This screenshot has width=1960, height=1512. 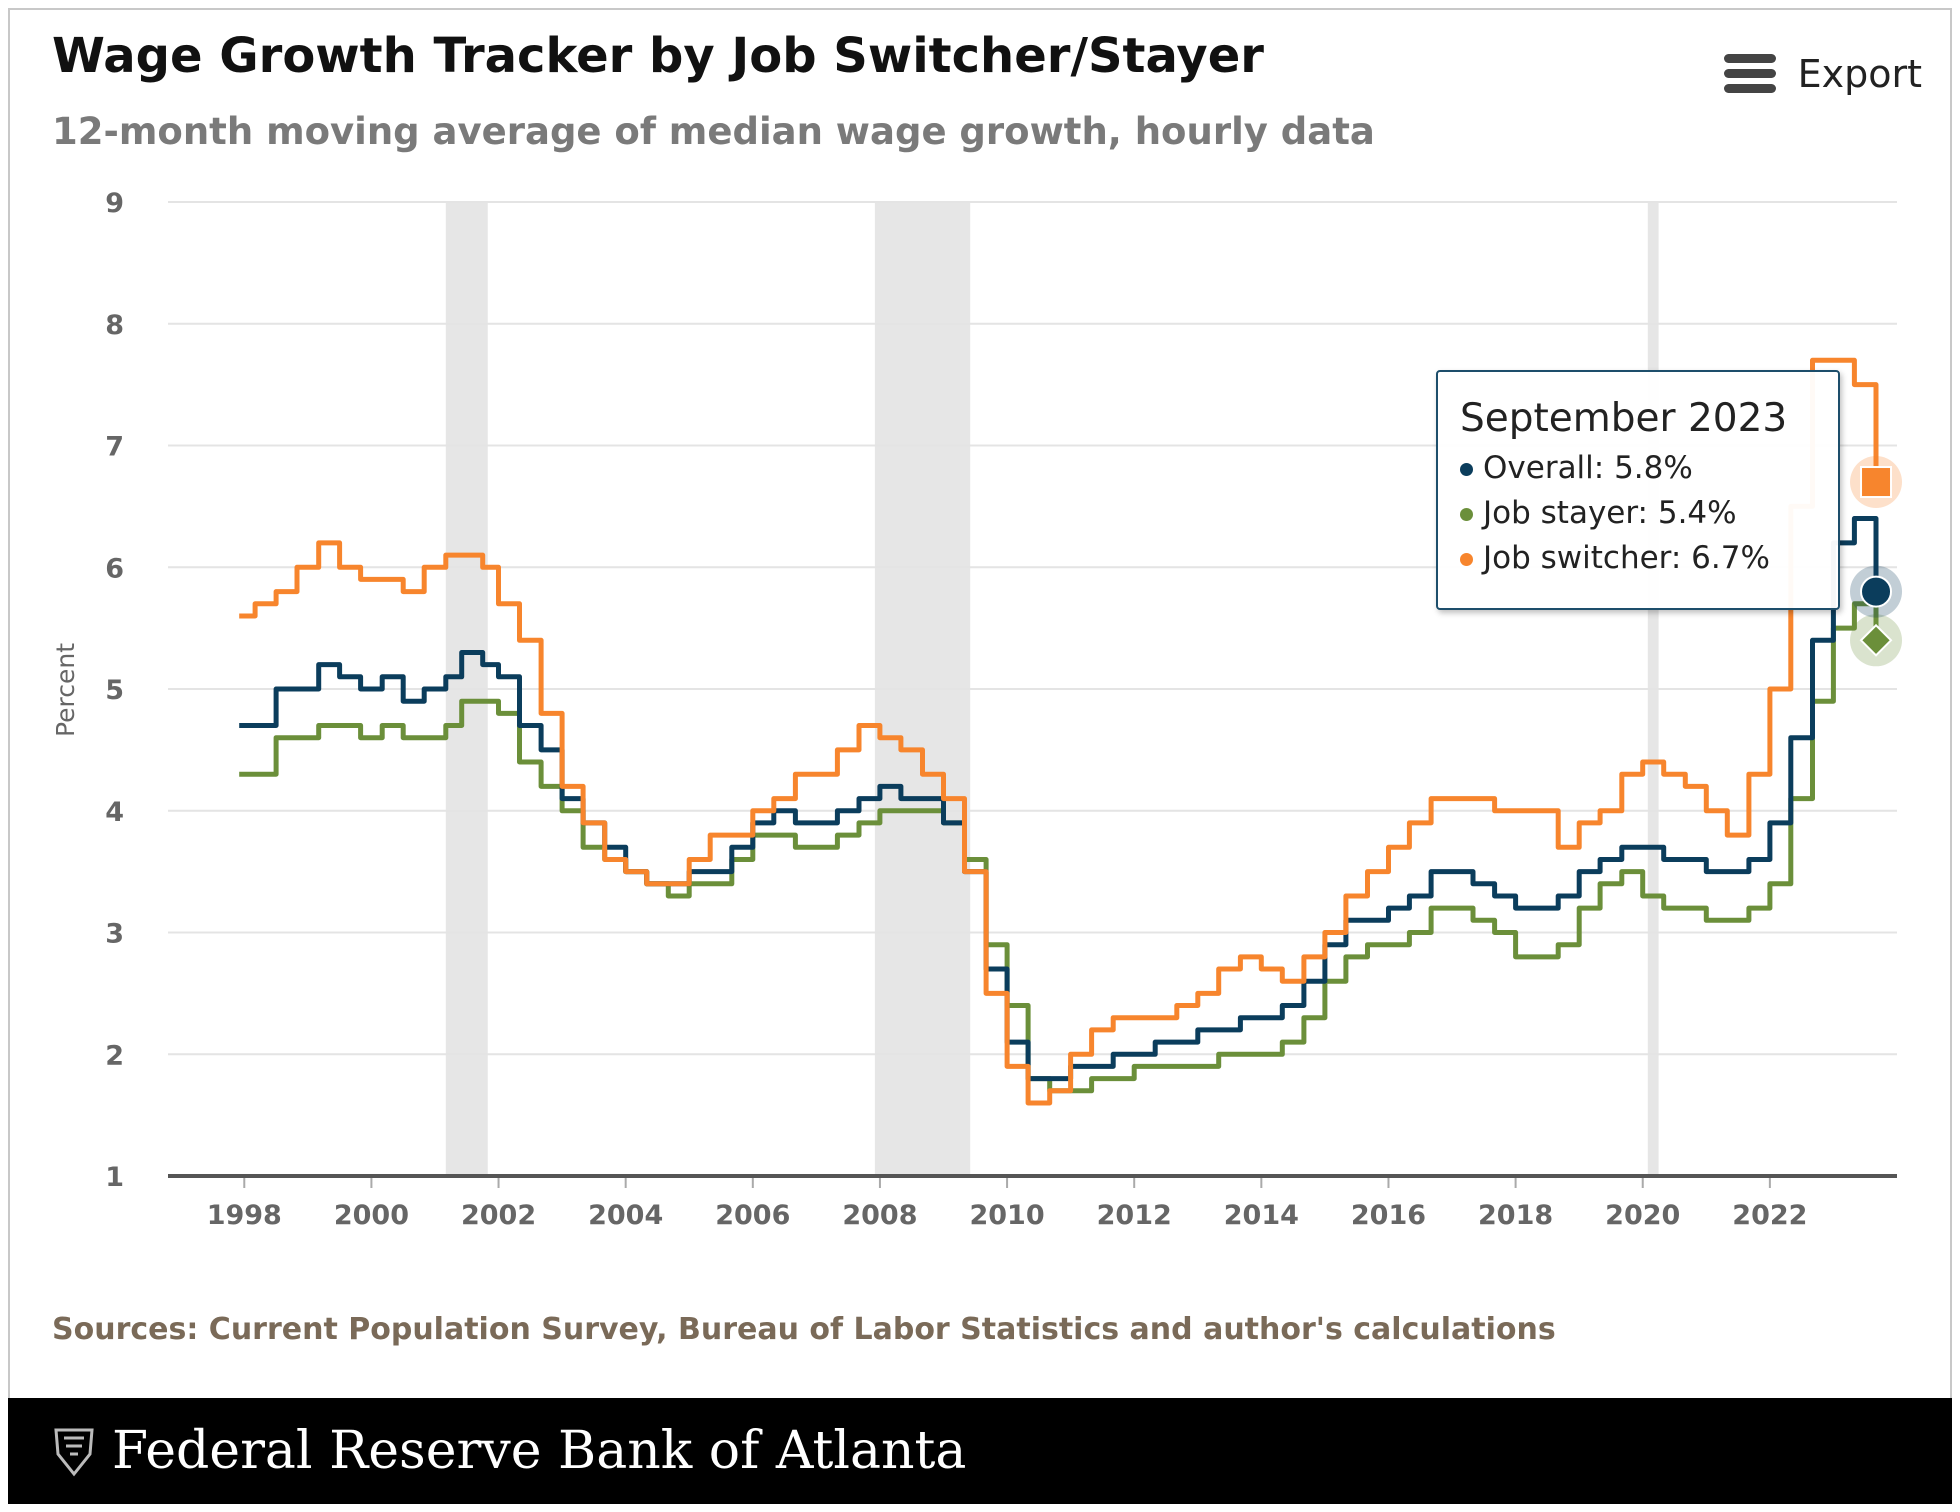 What do you see at coordinates (1859, 73) in the screenshot?
I see `export-label: Export` at bounding box center [1859, 73].